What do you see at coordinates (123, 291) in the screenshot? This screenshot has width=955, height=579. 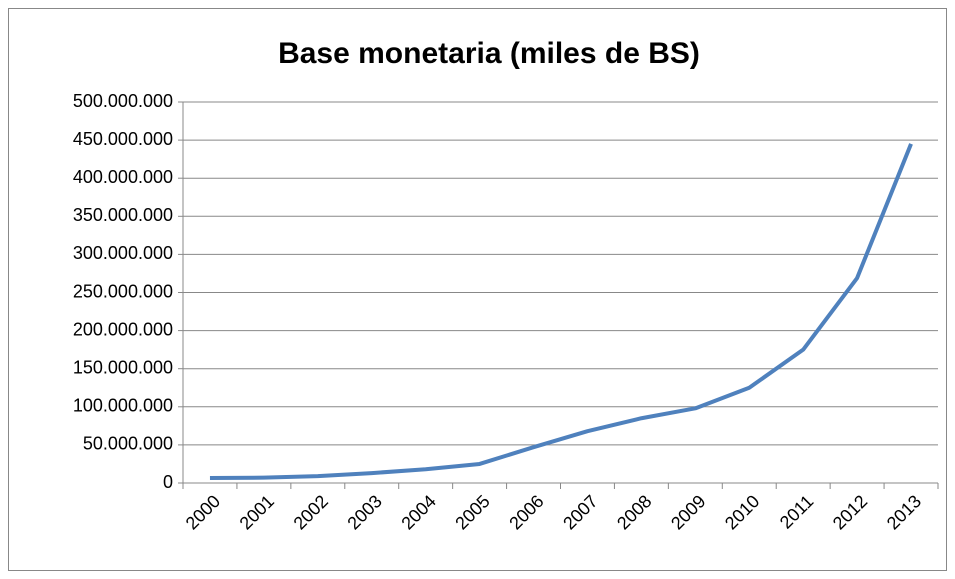 I see `y-tick-label: 250.000.000` at bounding box center [123, 291].